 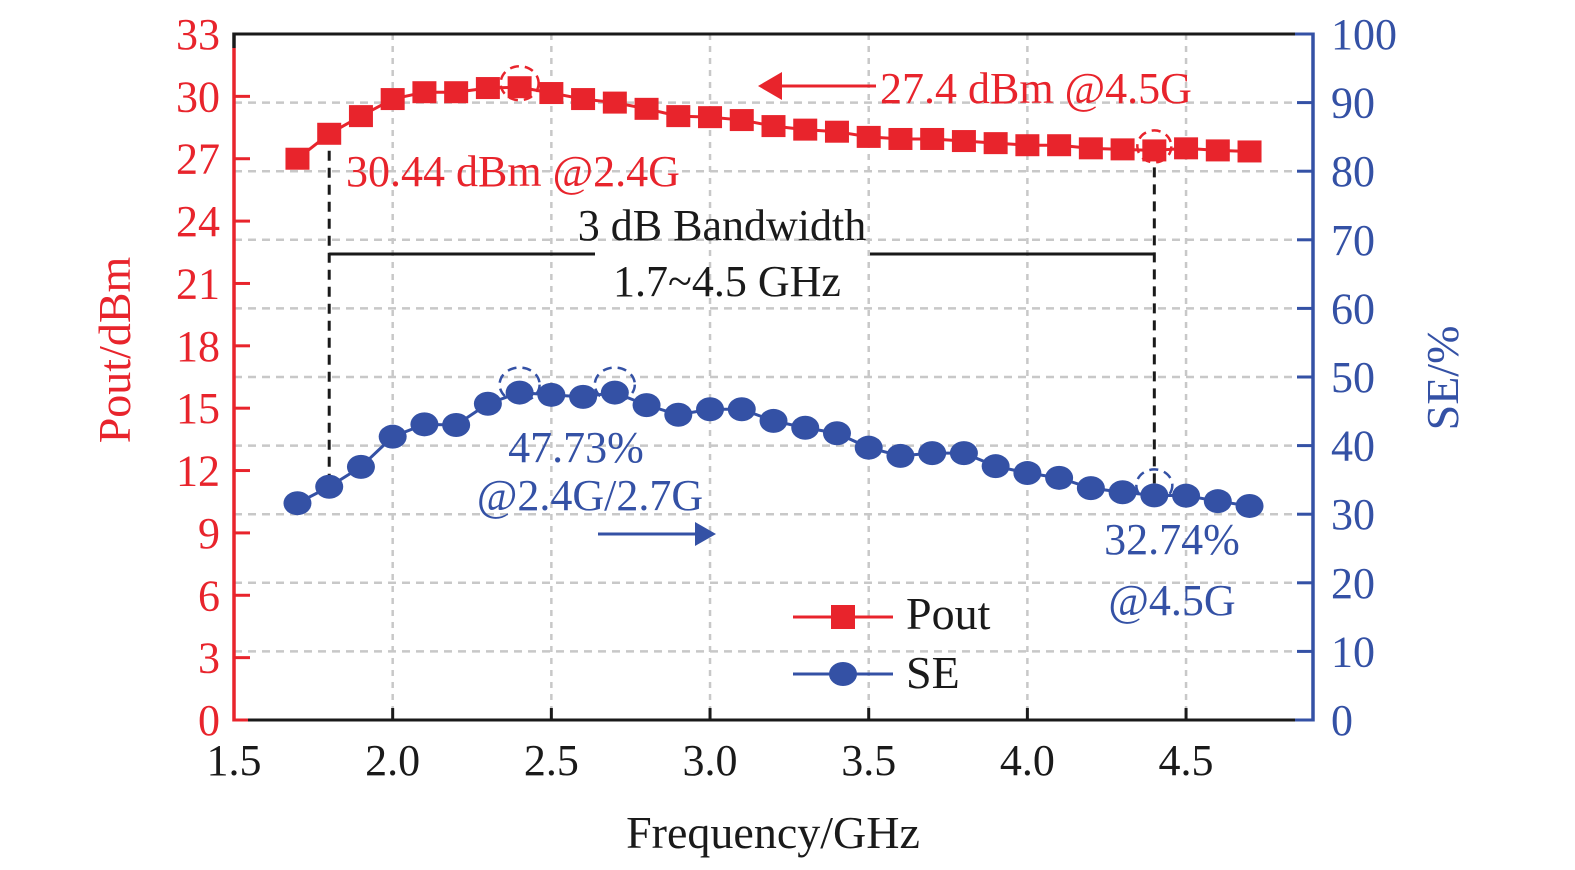 I want to click on y-tick-label-right: 20, so click(x=1353, y=583).